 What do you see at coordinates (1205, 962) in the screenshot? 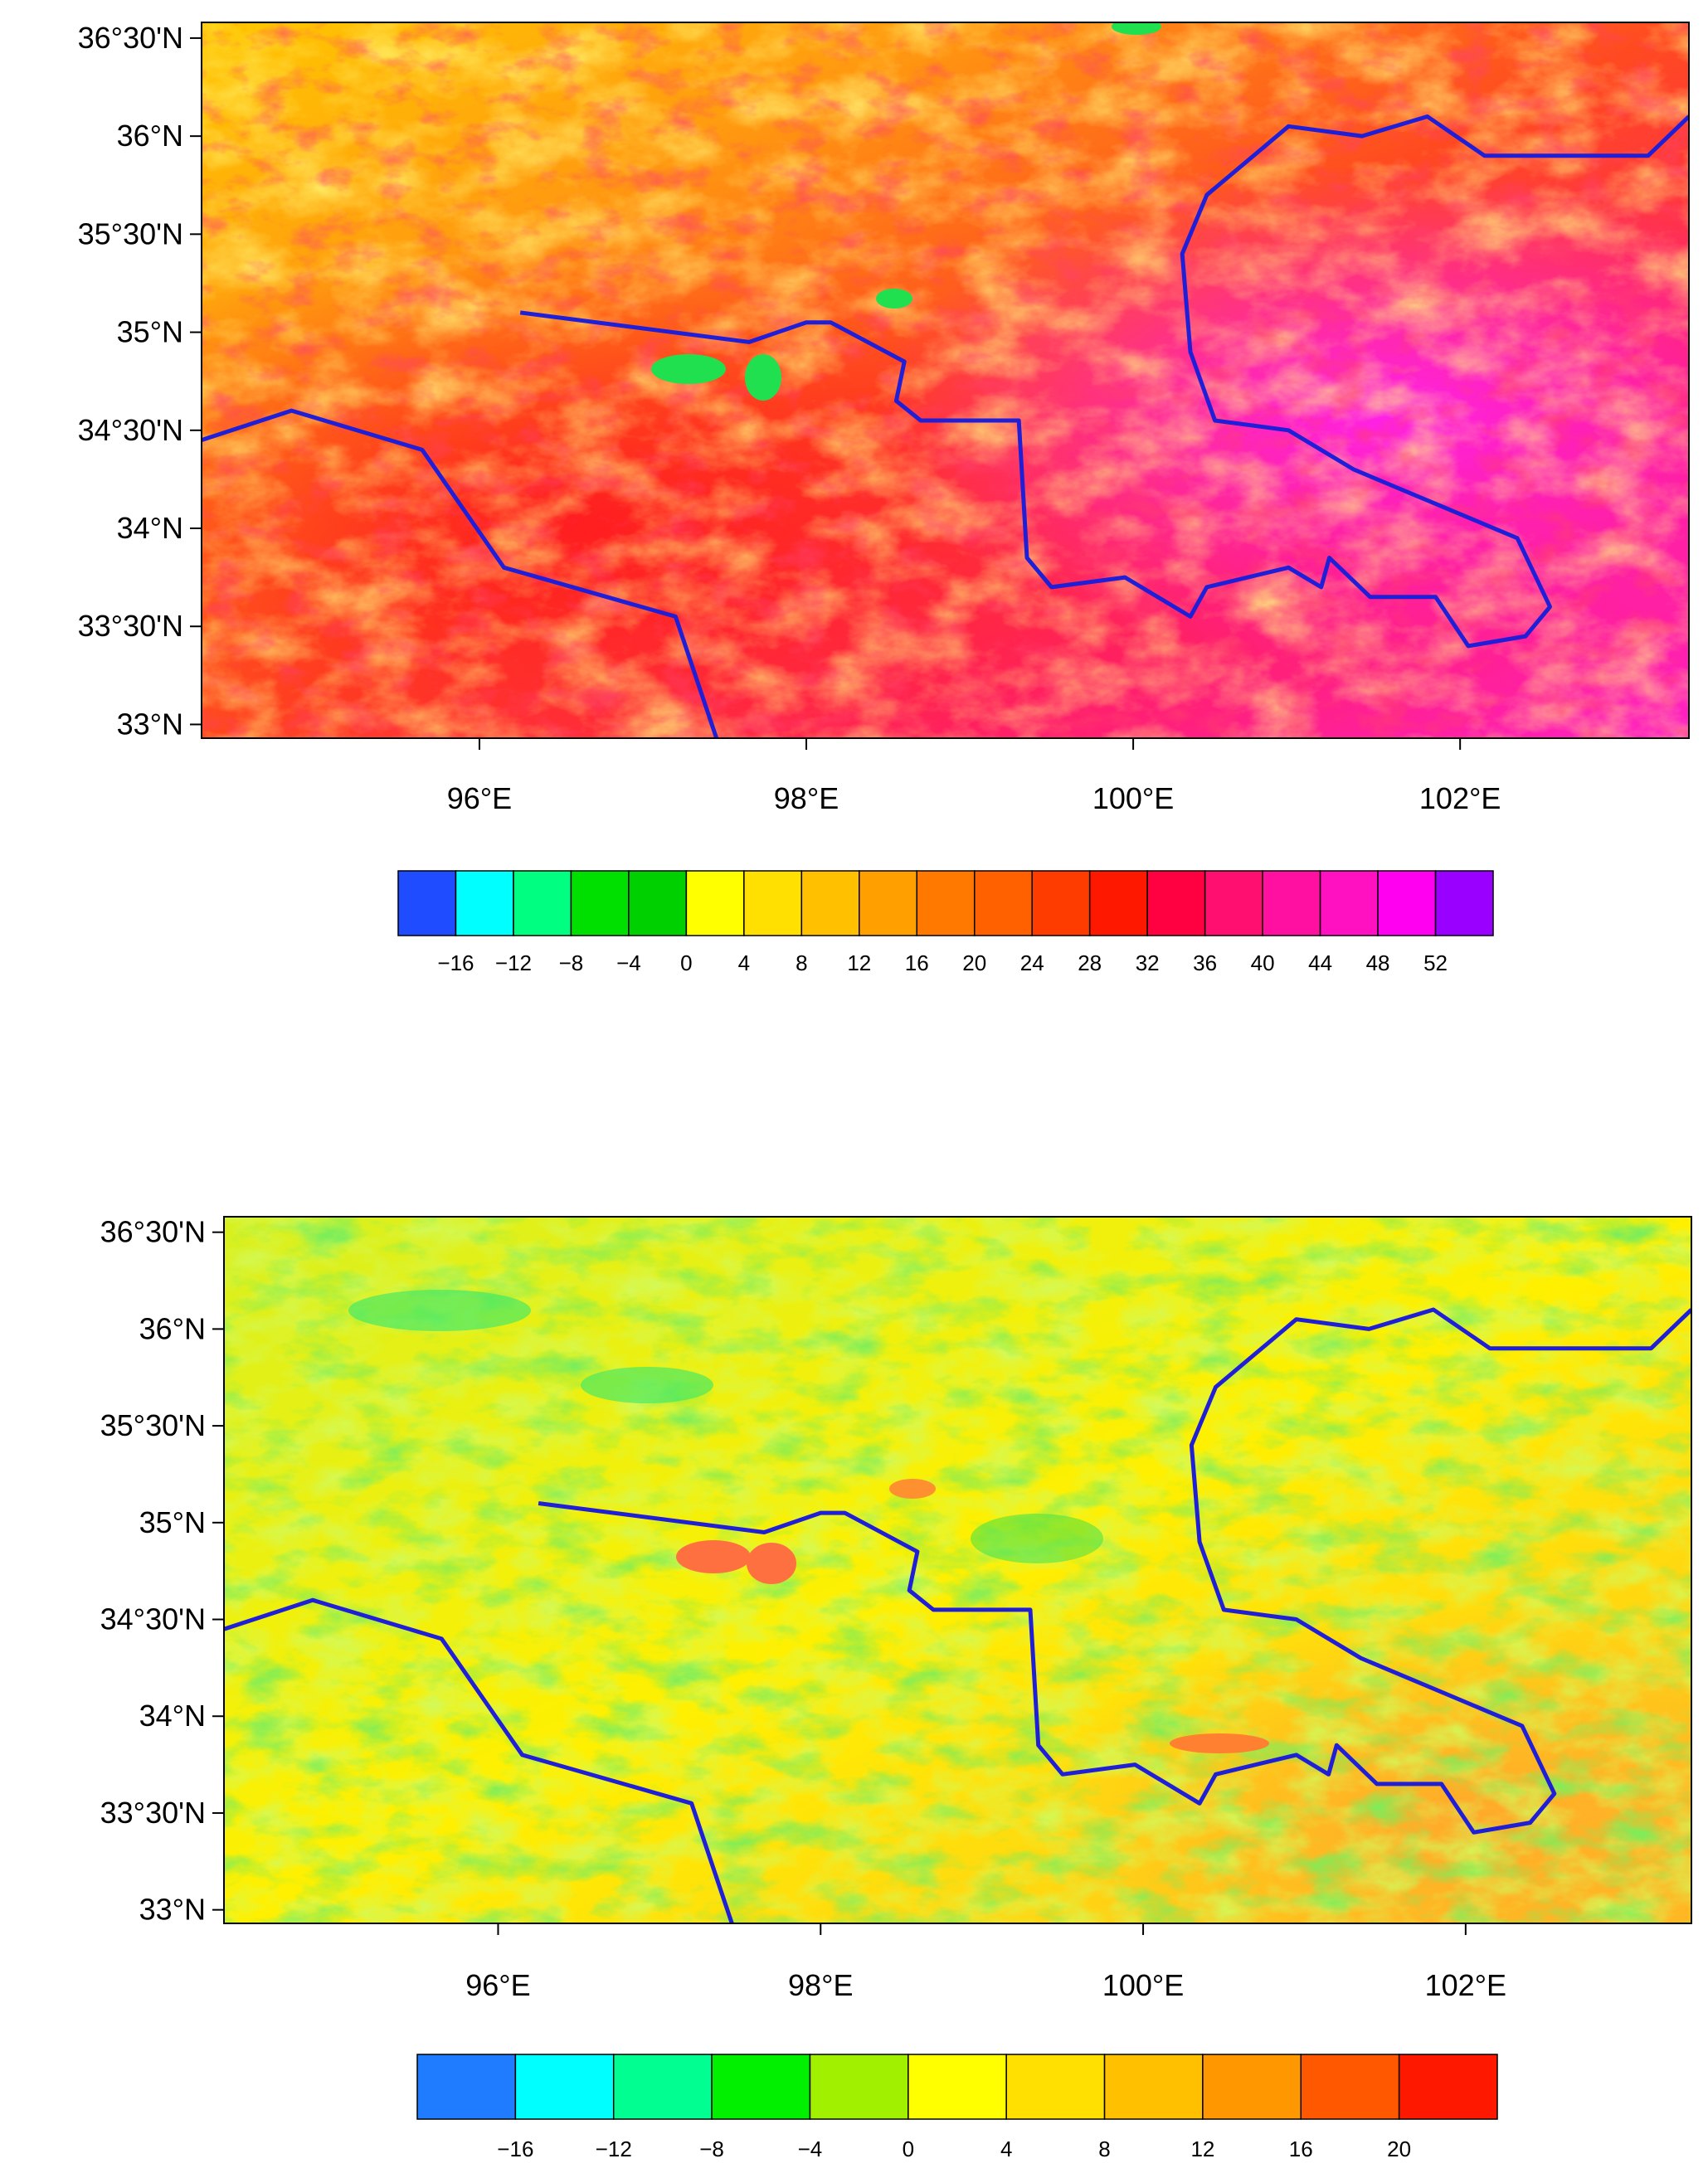
I see `colorbar-label: 36` at bounding box center [1205, 962].